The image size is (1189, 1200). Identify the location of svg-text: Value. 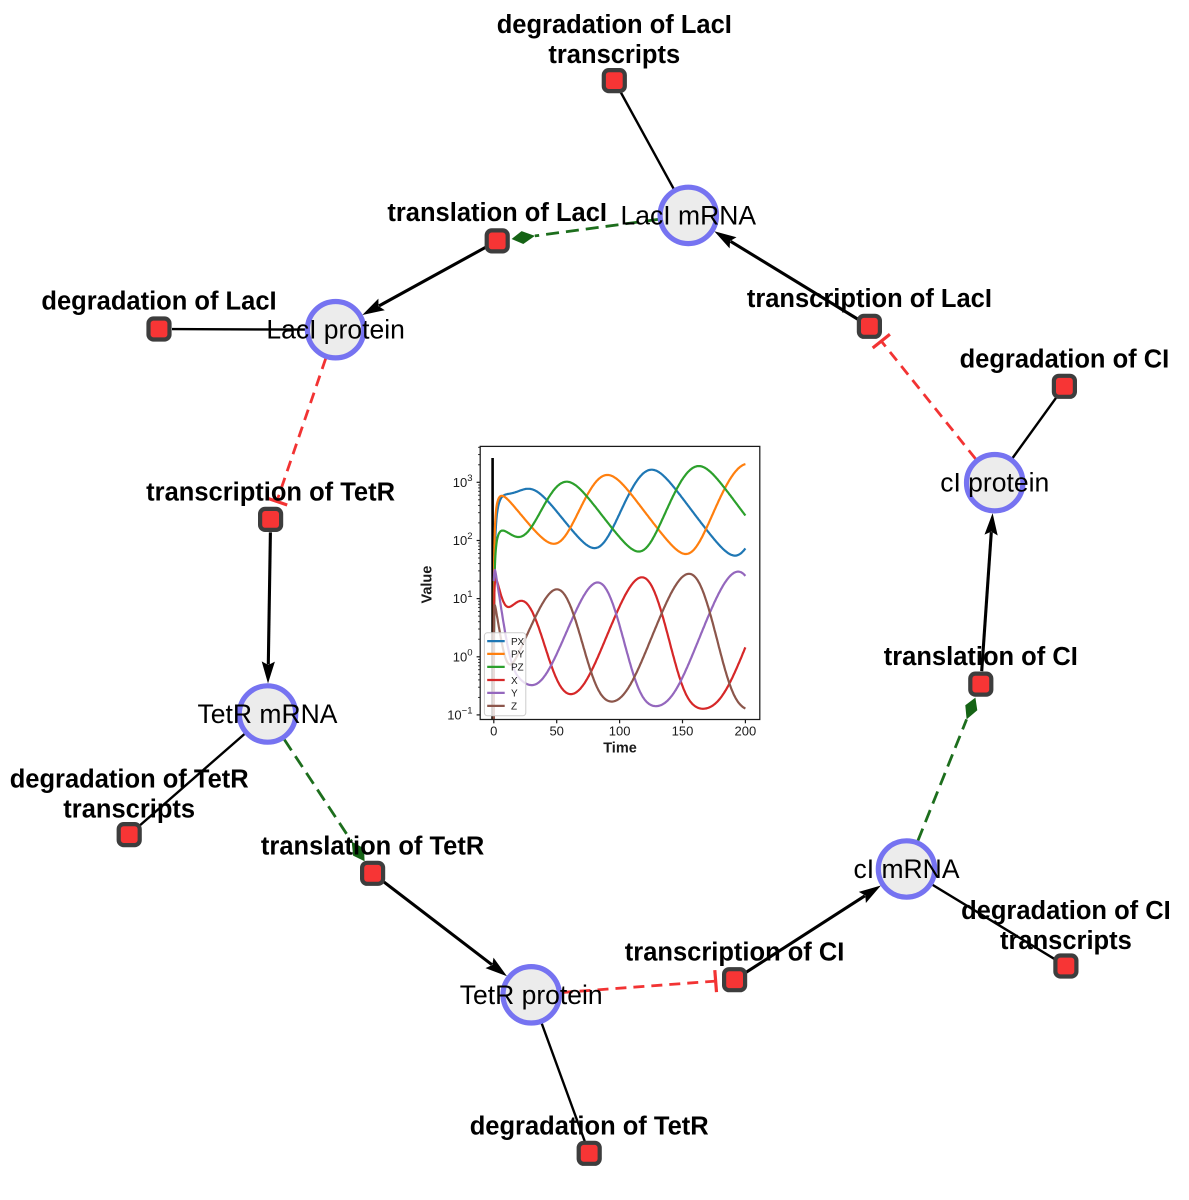
(428, 585).